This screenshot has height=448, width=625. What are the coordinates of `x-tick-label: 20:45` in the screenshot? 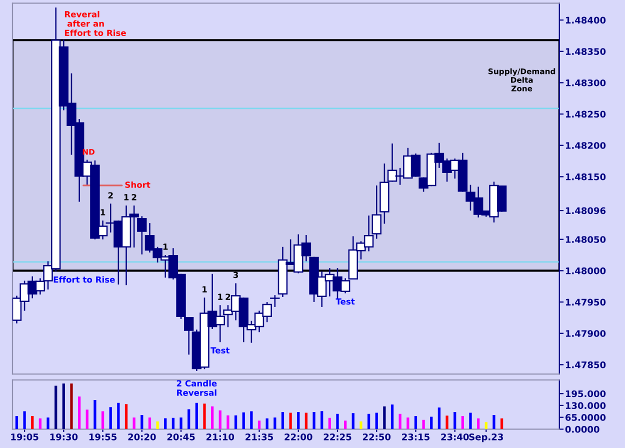 It's located at (181, 437).